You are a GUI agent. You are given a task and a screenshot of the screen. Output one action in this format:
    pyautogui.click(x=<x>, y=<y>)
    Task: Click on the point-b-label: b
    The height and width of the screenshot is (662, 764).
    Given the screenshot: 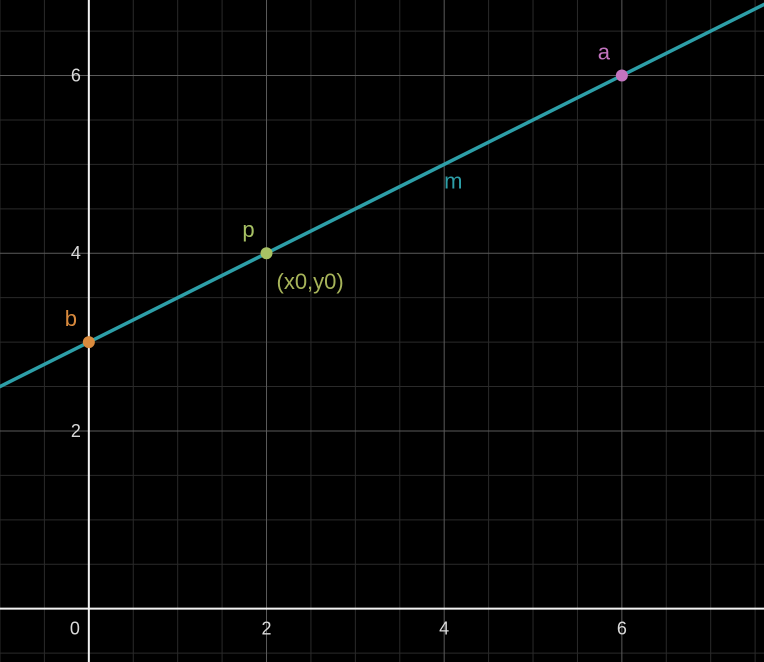 What is the action you would take?
    pyautogui.click(x=71, y=318)
    